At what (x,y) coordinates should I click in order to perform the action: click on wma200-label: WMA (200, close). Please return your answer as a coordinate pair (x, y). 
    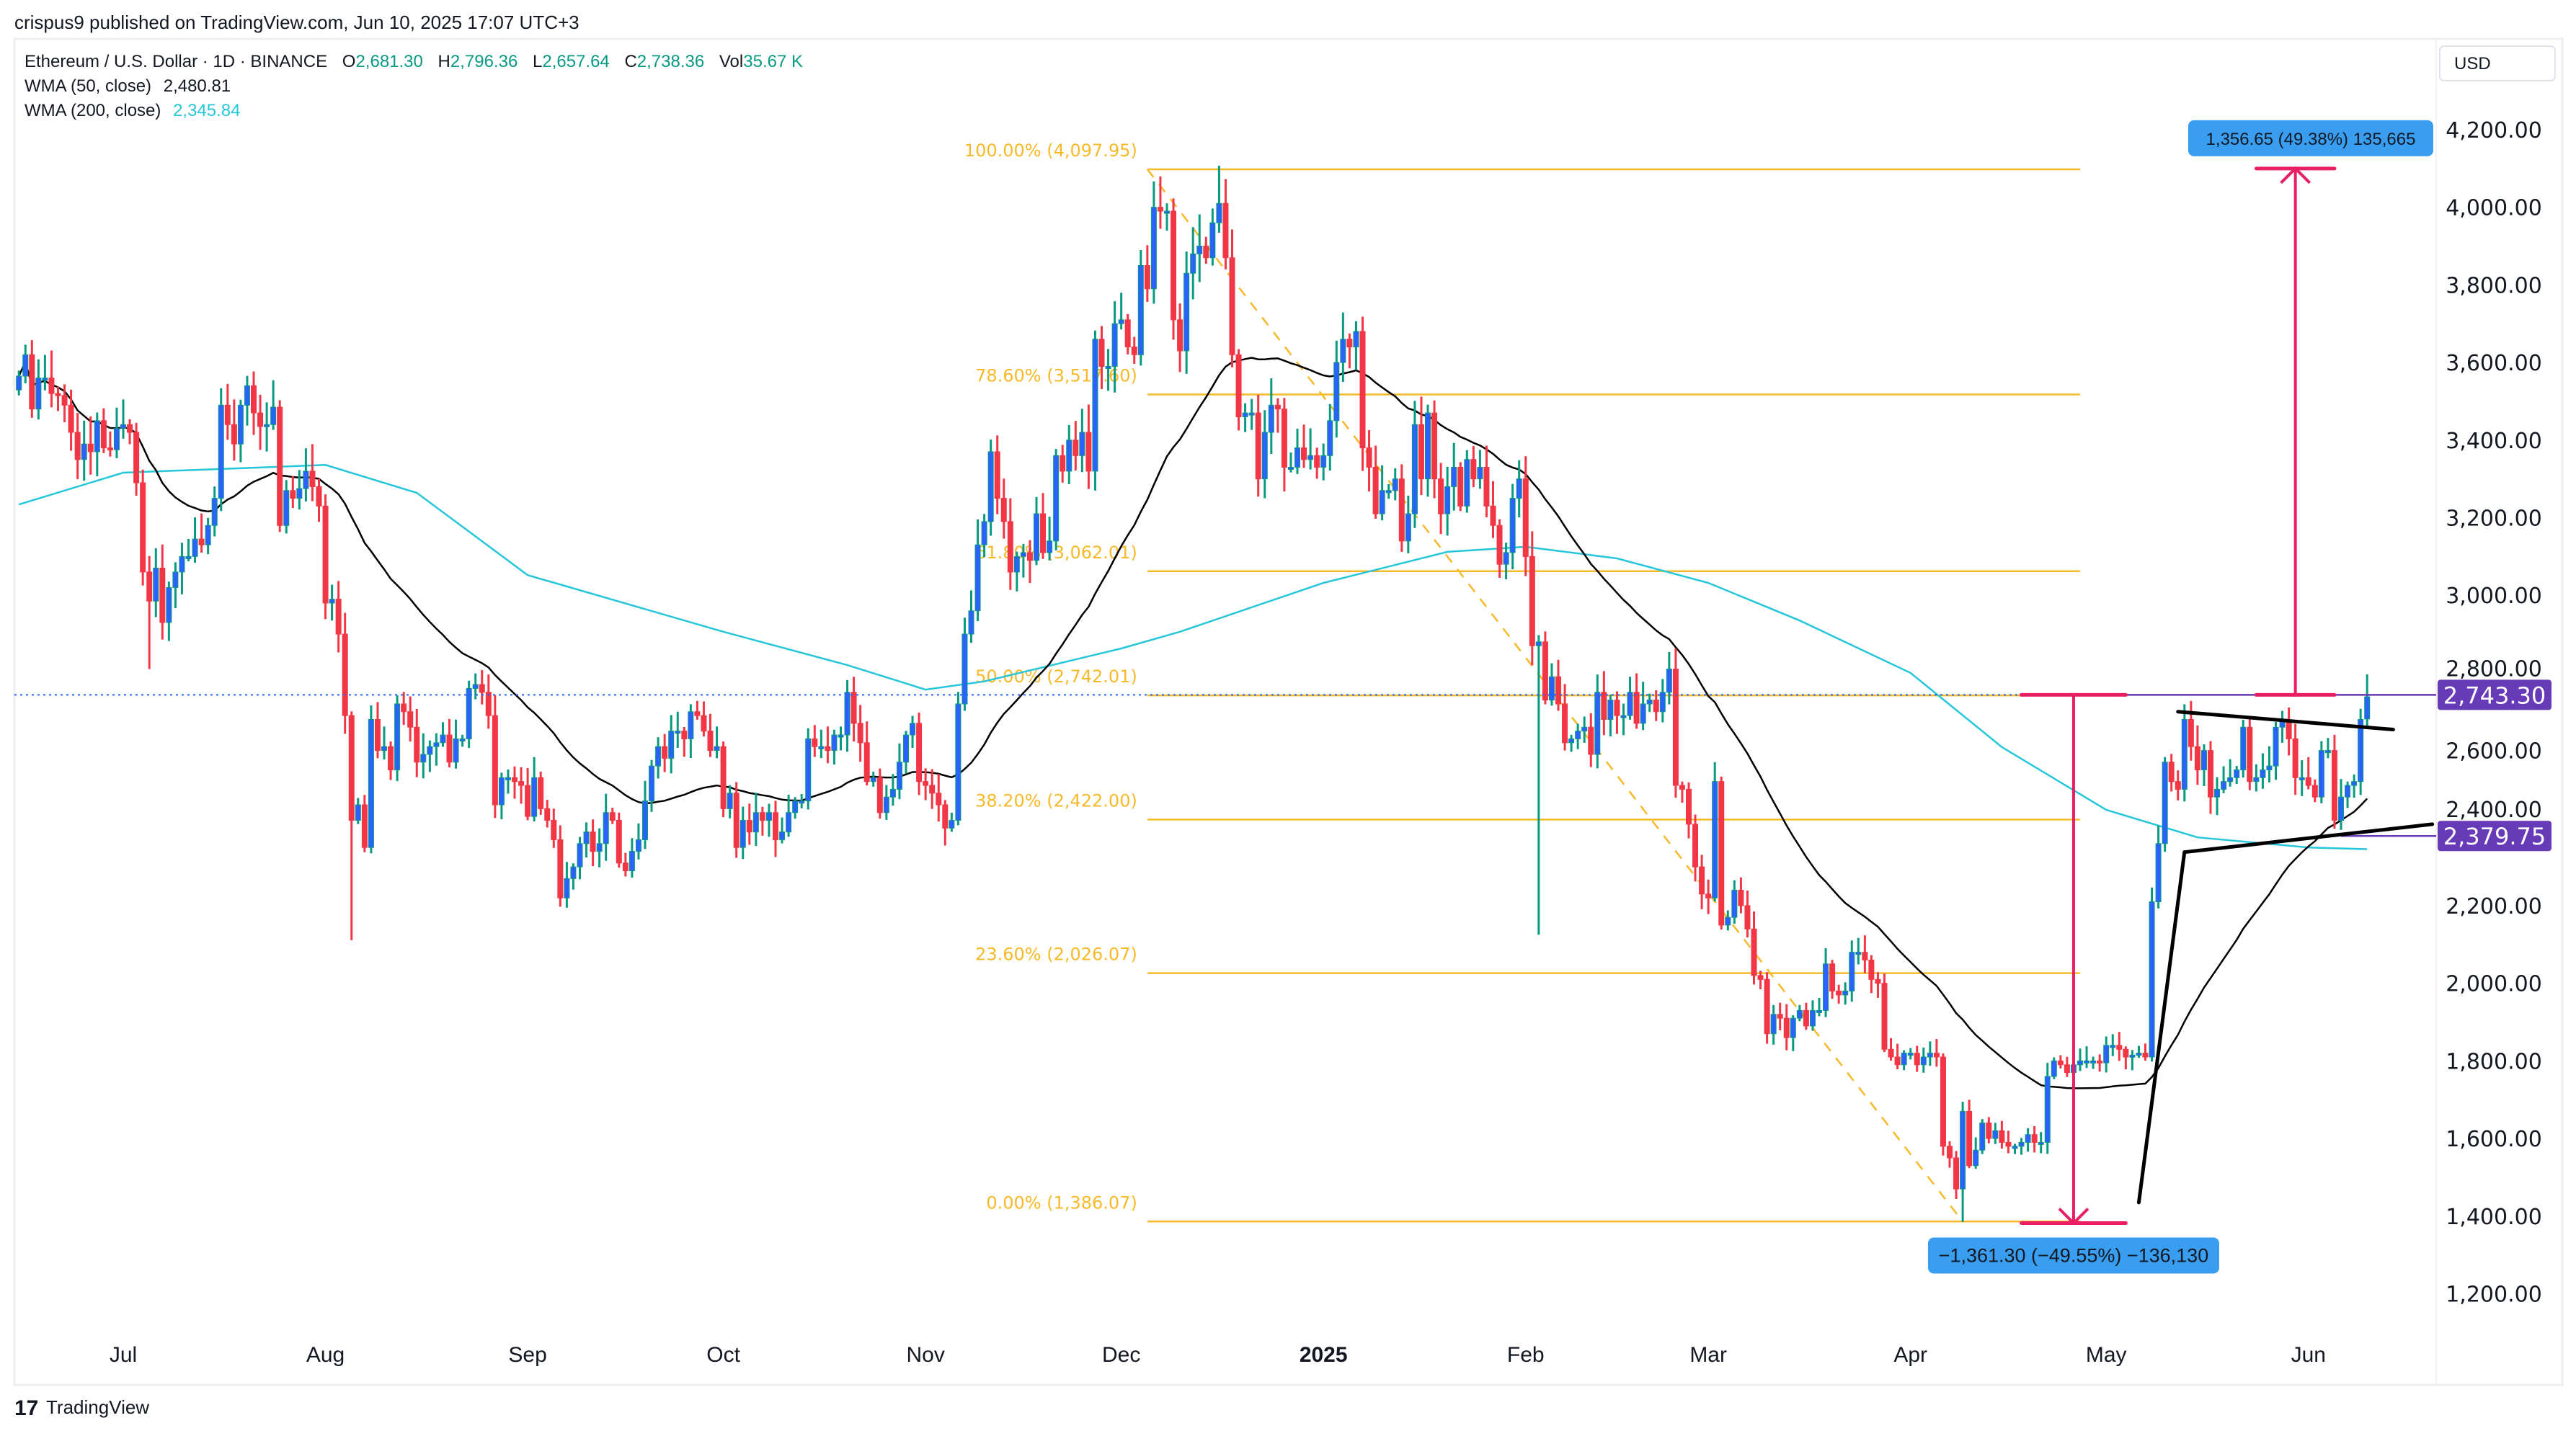
    Looking at the image, I should click on (93, 110).